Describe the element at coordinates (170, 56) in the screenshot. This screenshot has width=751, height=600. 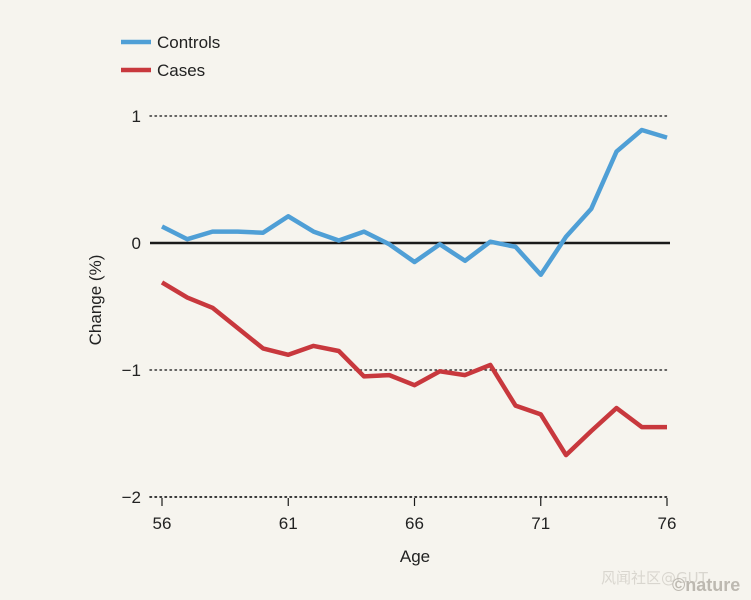
I see `legend: Controls Cases` at that location.